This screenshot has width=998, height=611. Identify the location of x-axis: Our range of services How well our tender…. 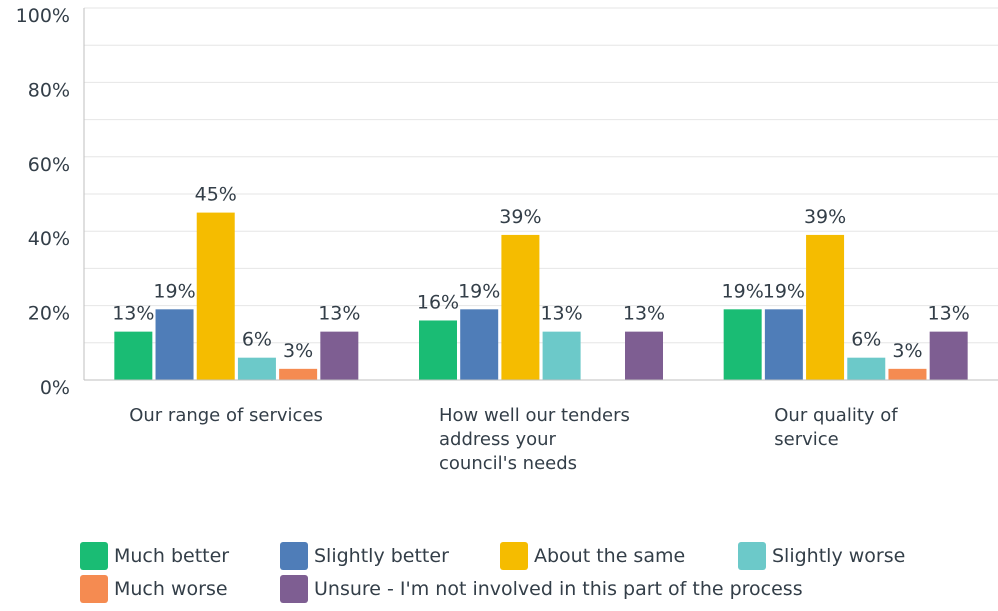
(541, 426).